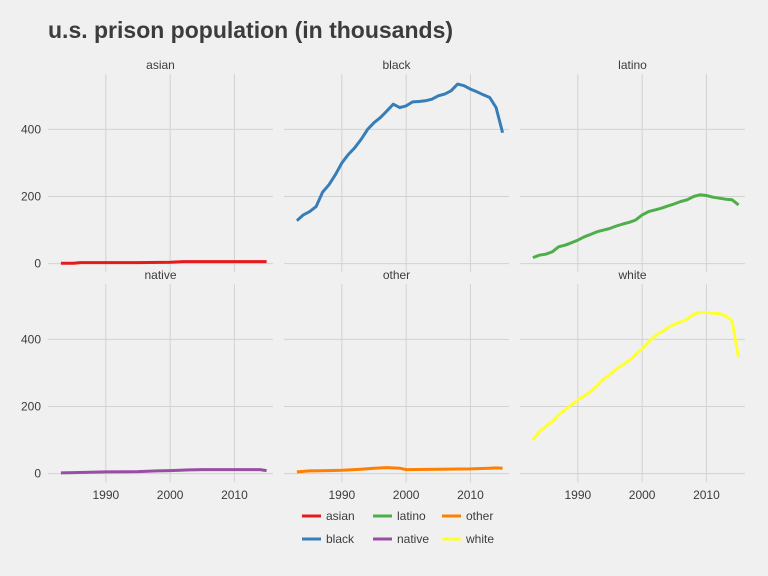  I want to click on panel-latino: latino, so click(632, 165).